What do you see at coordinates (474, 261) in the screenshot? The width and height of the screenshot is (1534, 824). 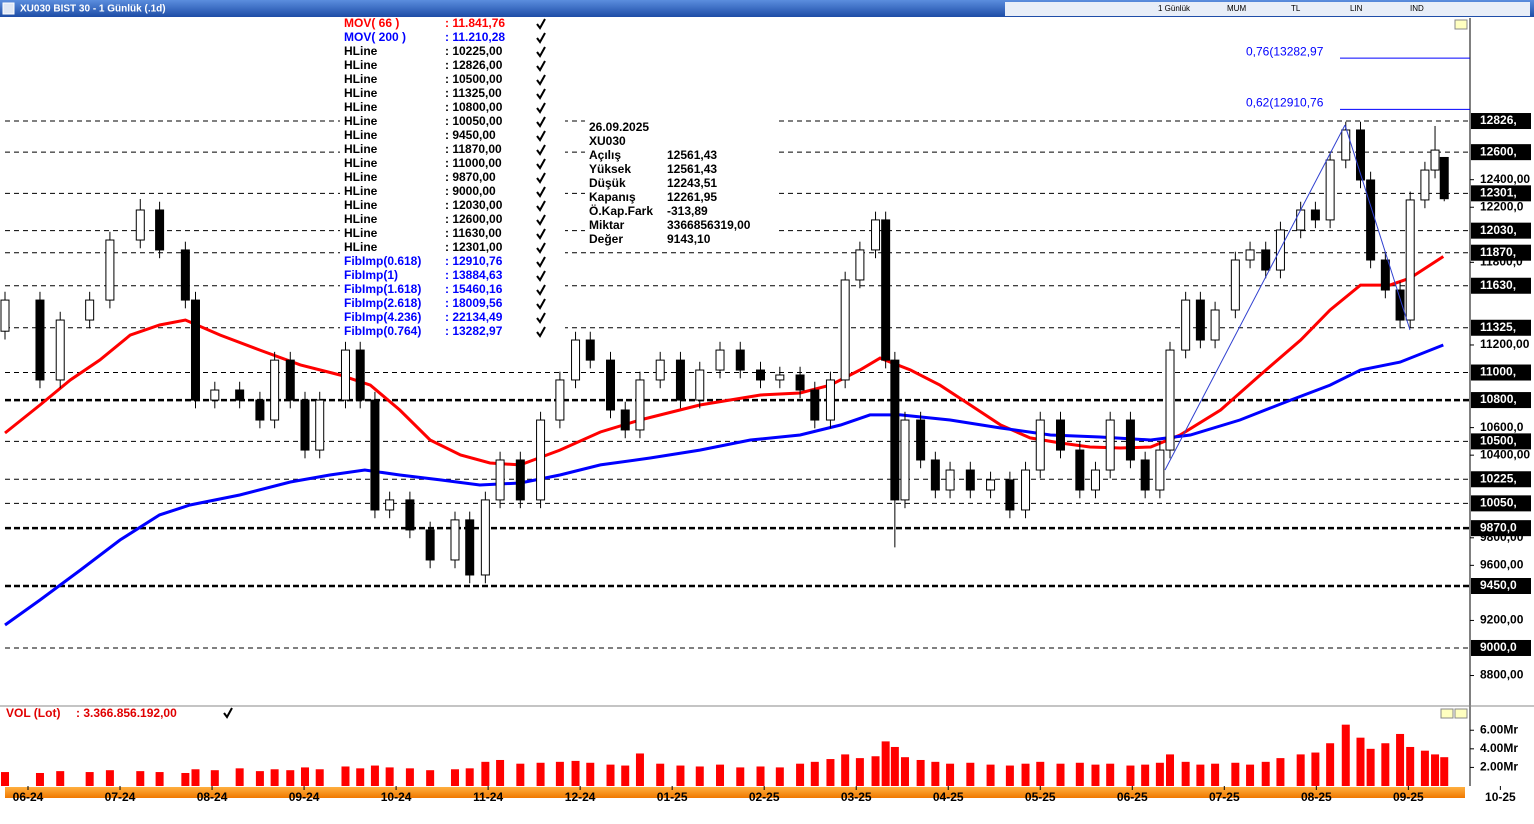 I see `legend-value: : 12910,76` at bounding box center [474, 261].